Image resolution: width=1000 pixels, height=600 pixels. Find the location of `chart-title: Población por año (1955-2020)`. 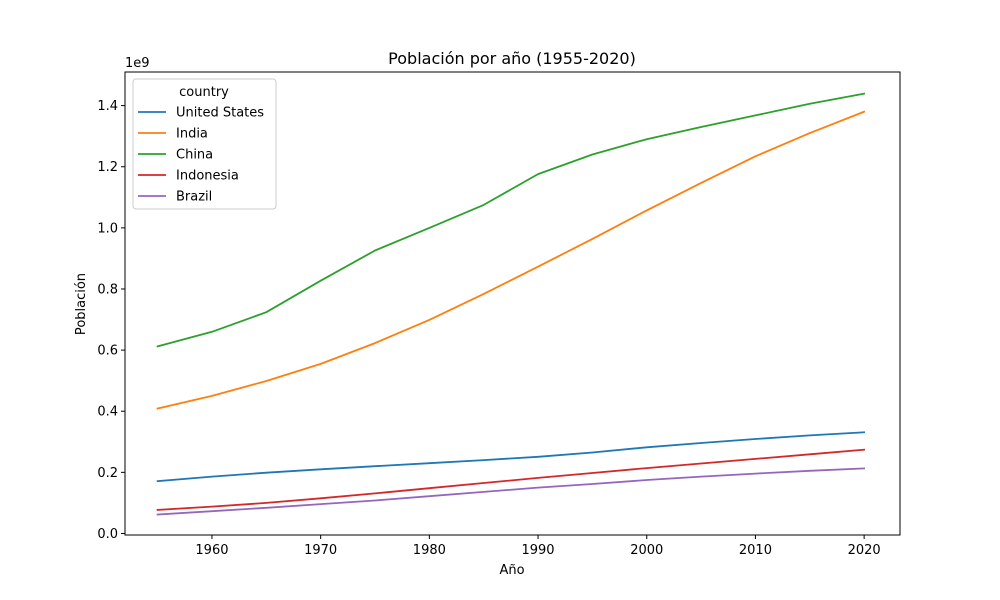

chart-title: Población por año (1955-2020) is located at coordinates (512, 58).